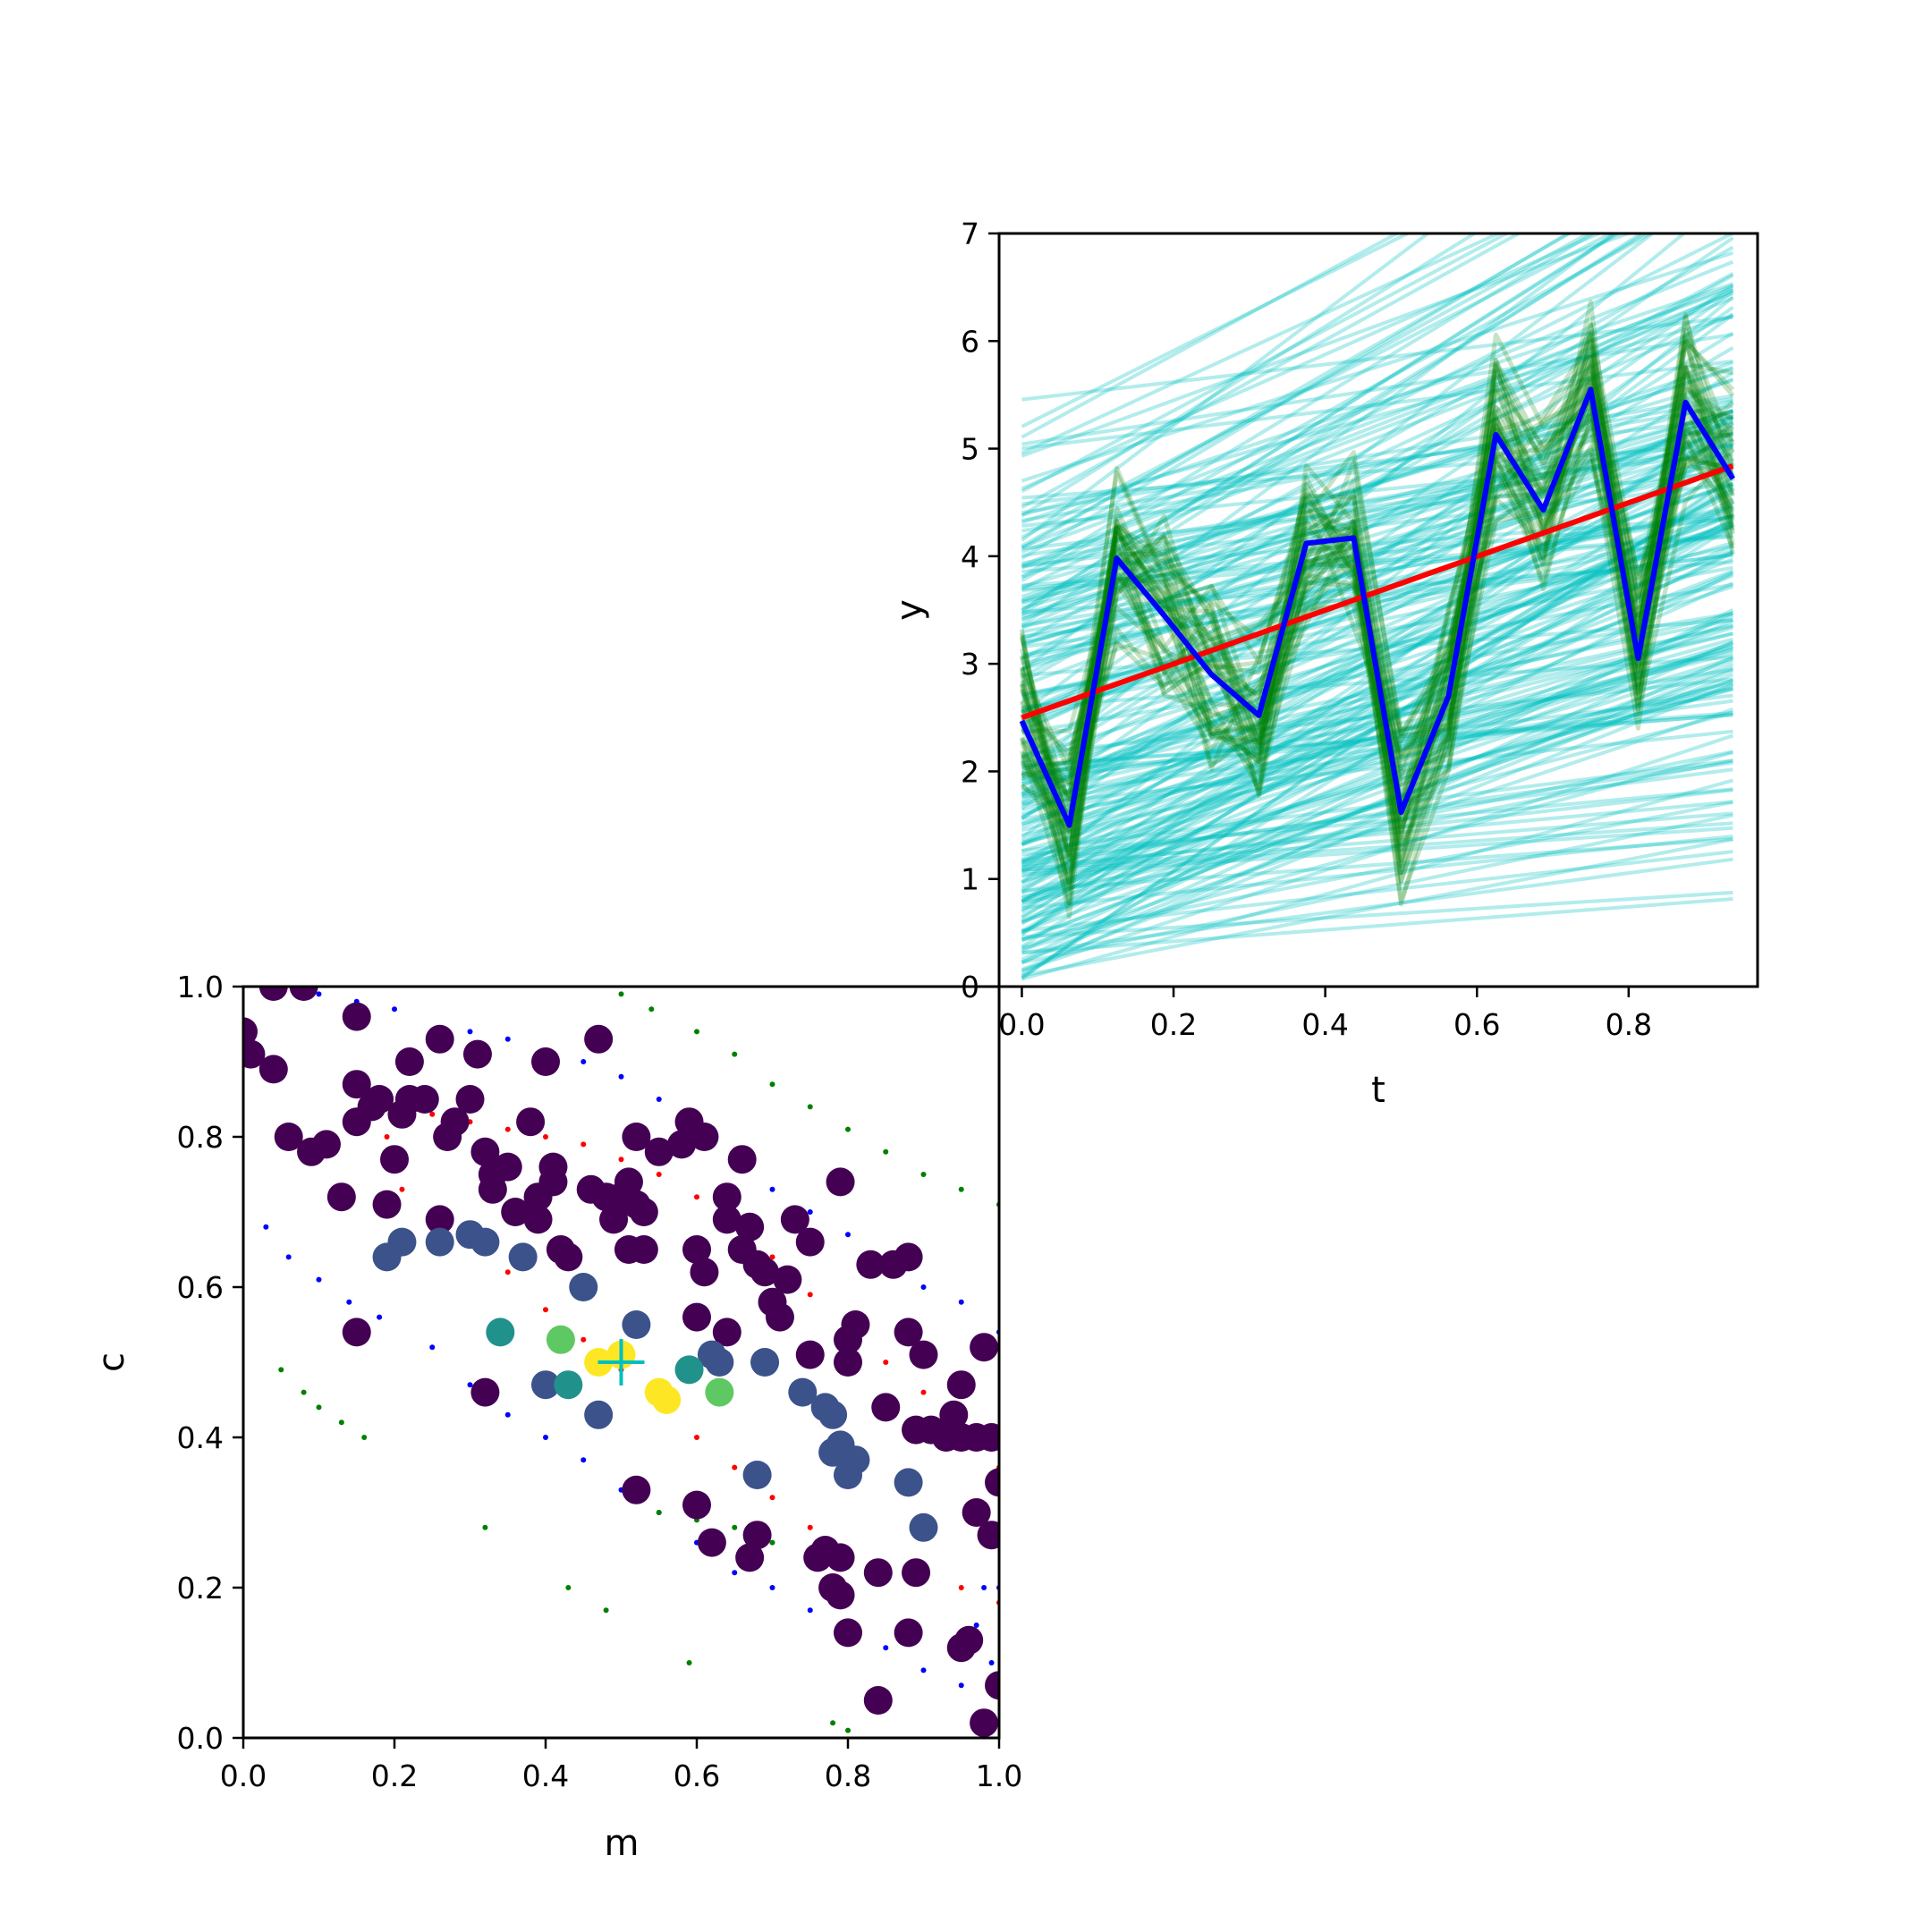  What do you see at coordinates (970, 449) in the screenshot?
I see `y-tick-label: 5` at bounding box center [970, 449].